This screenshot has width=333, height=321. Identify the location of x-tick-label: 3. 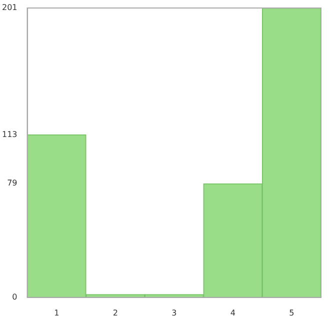
(174, 313).